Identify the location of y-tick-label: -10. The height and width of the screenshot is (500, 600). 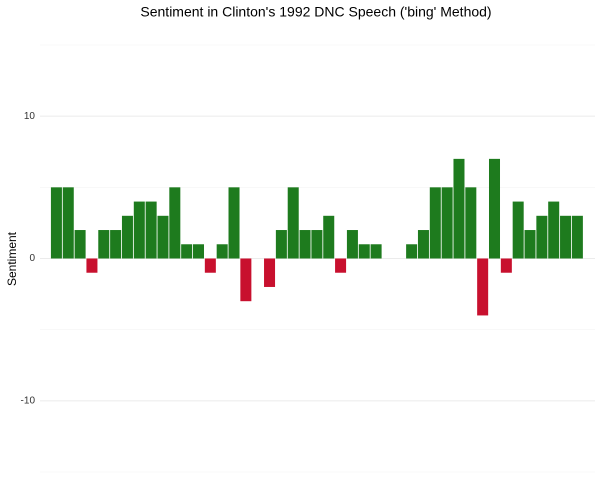
(28, 400).